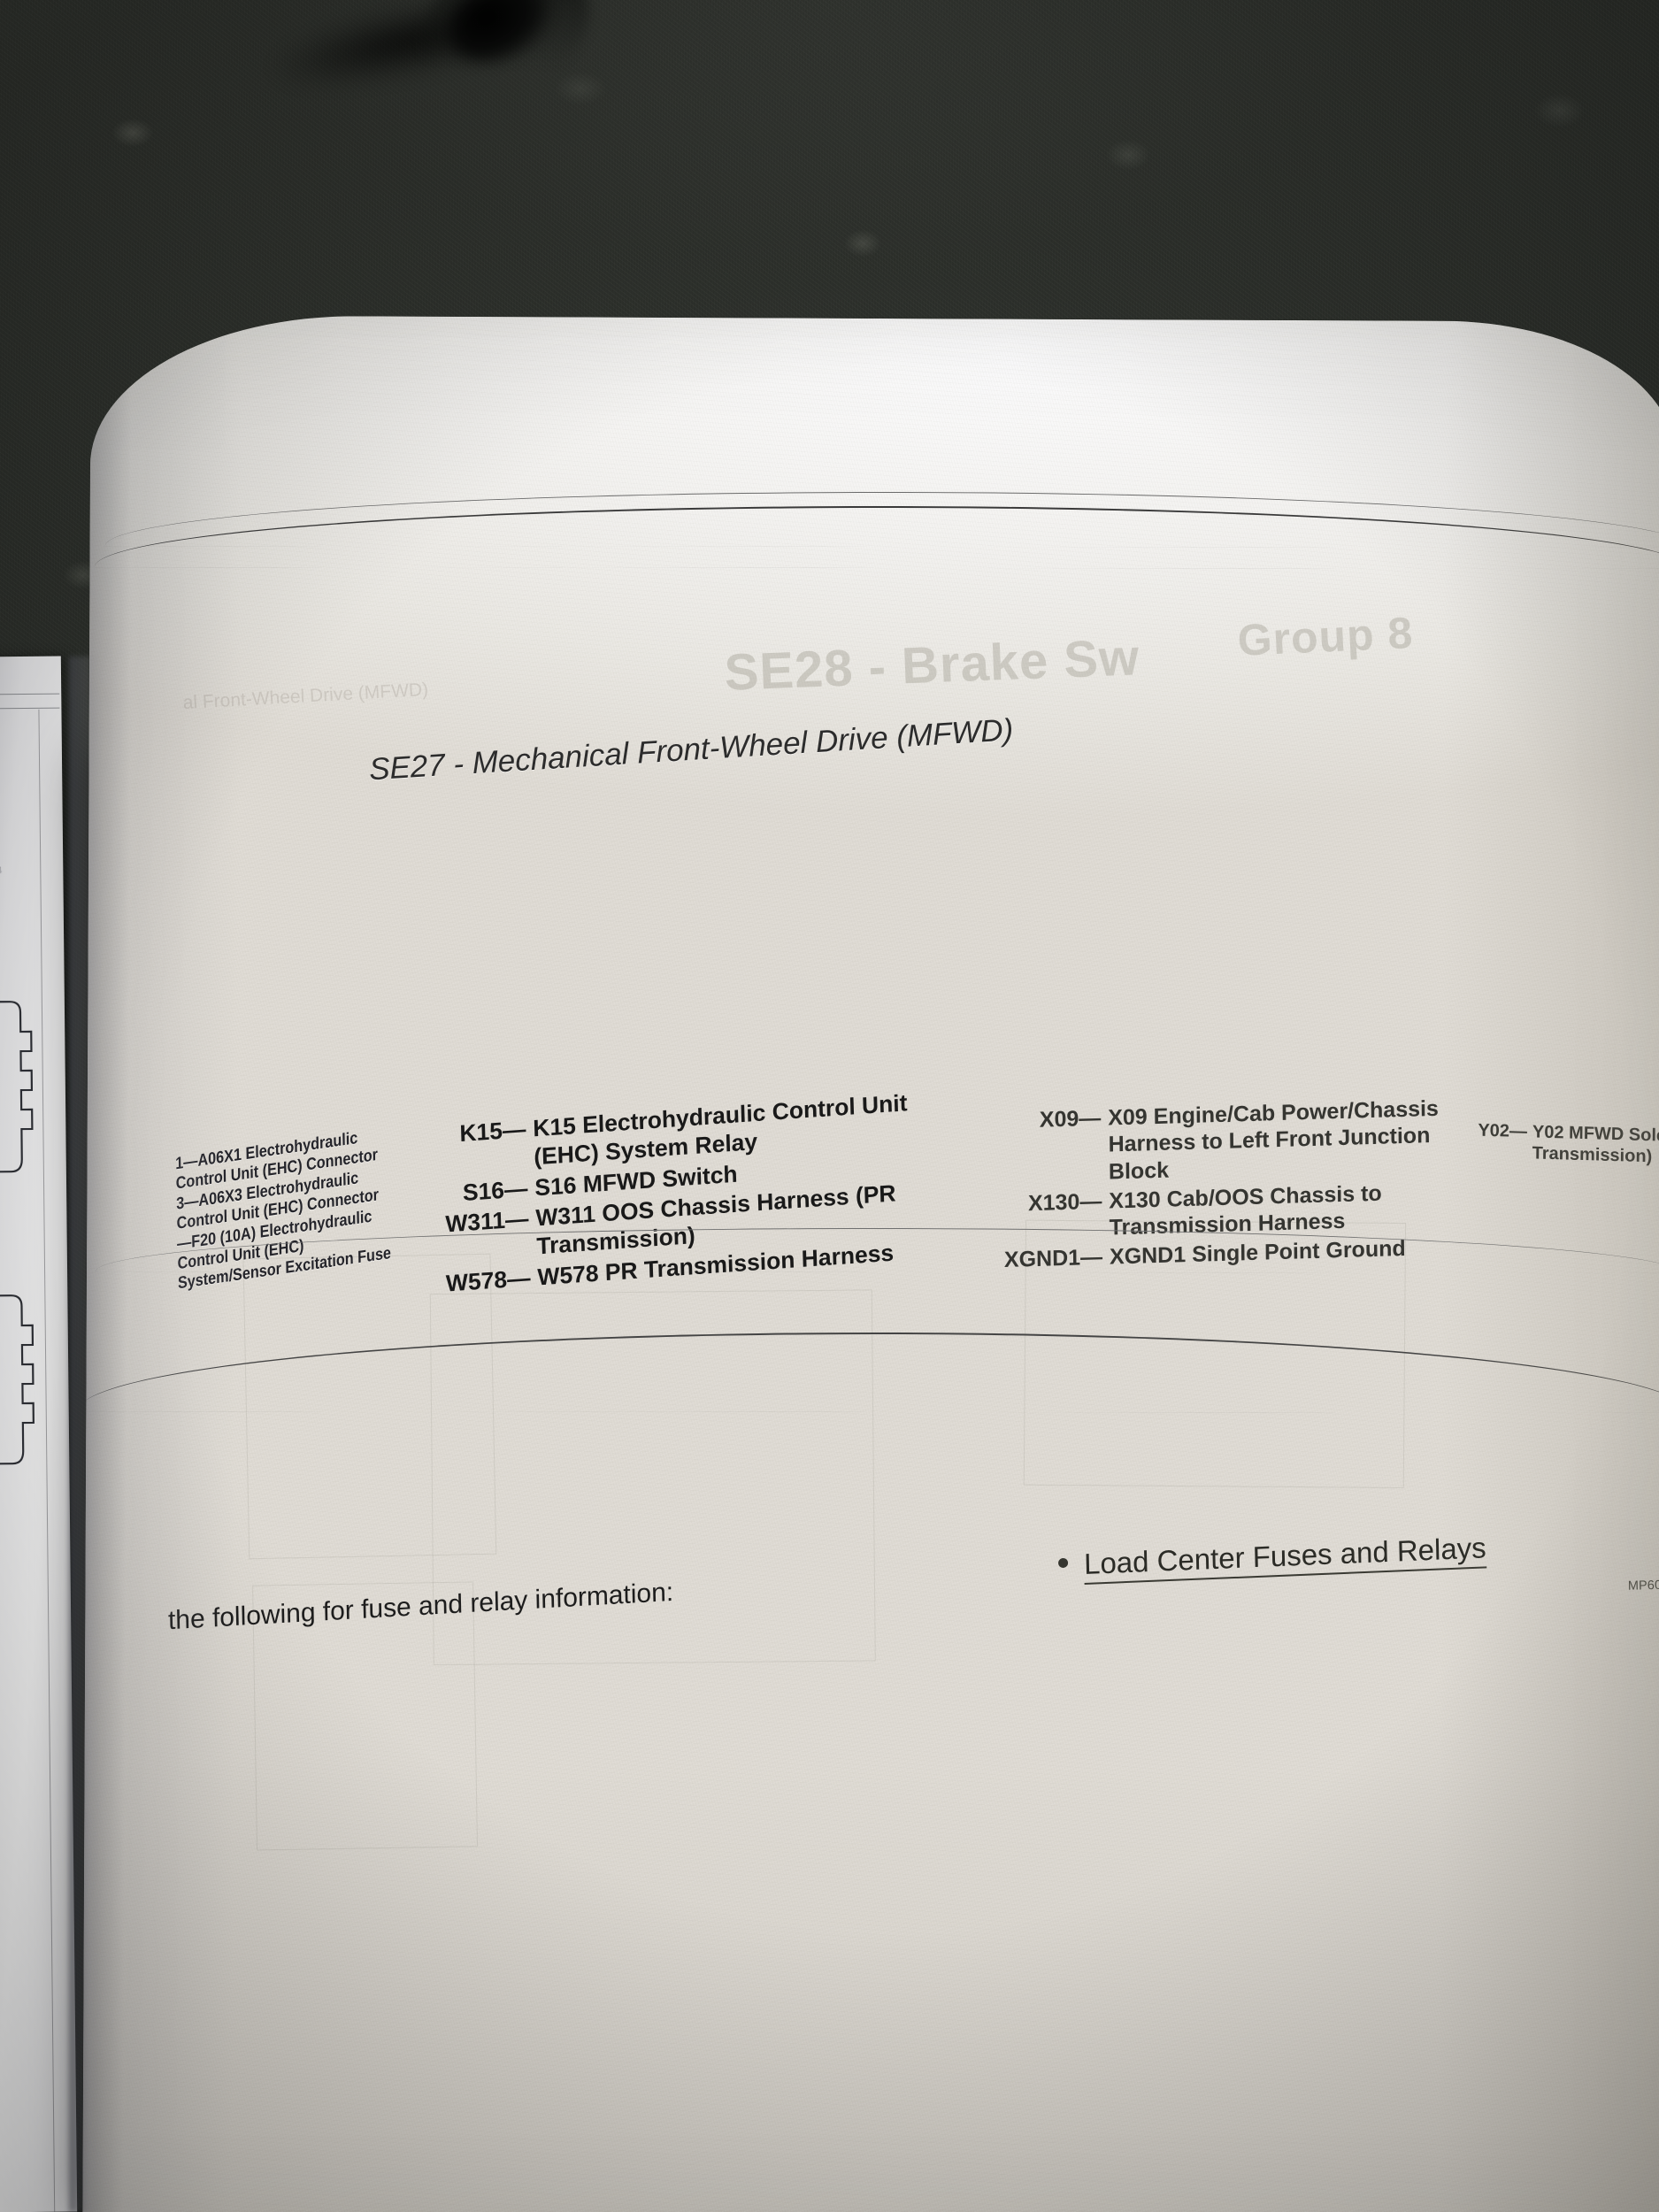 The image size is (1659, 2212). I want to click on legend-entry: Y02— Y02 MFWD Solenoid (PR Transmission), so click(1568, 1147).